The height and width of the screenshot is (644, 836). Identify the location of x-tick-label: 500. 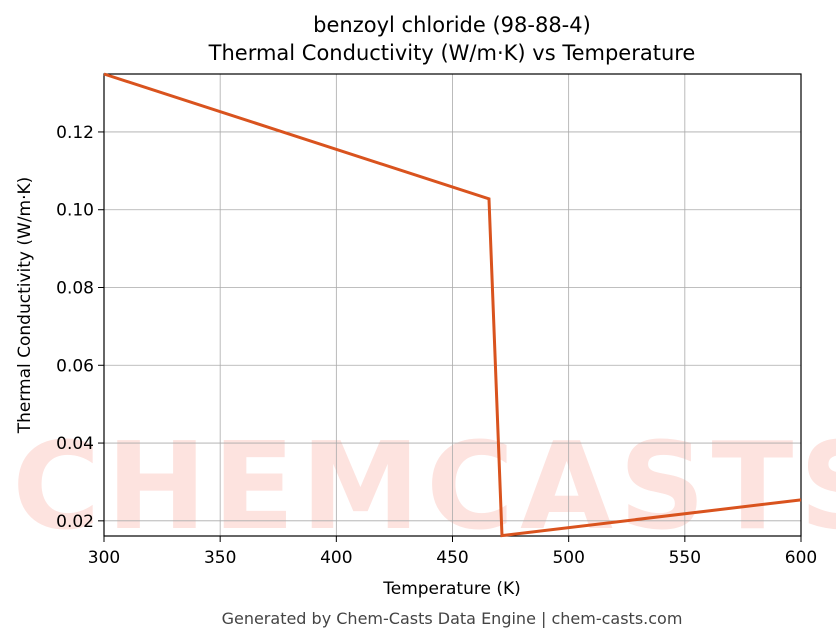
(568, 558).